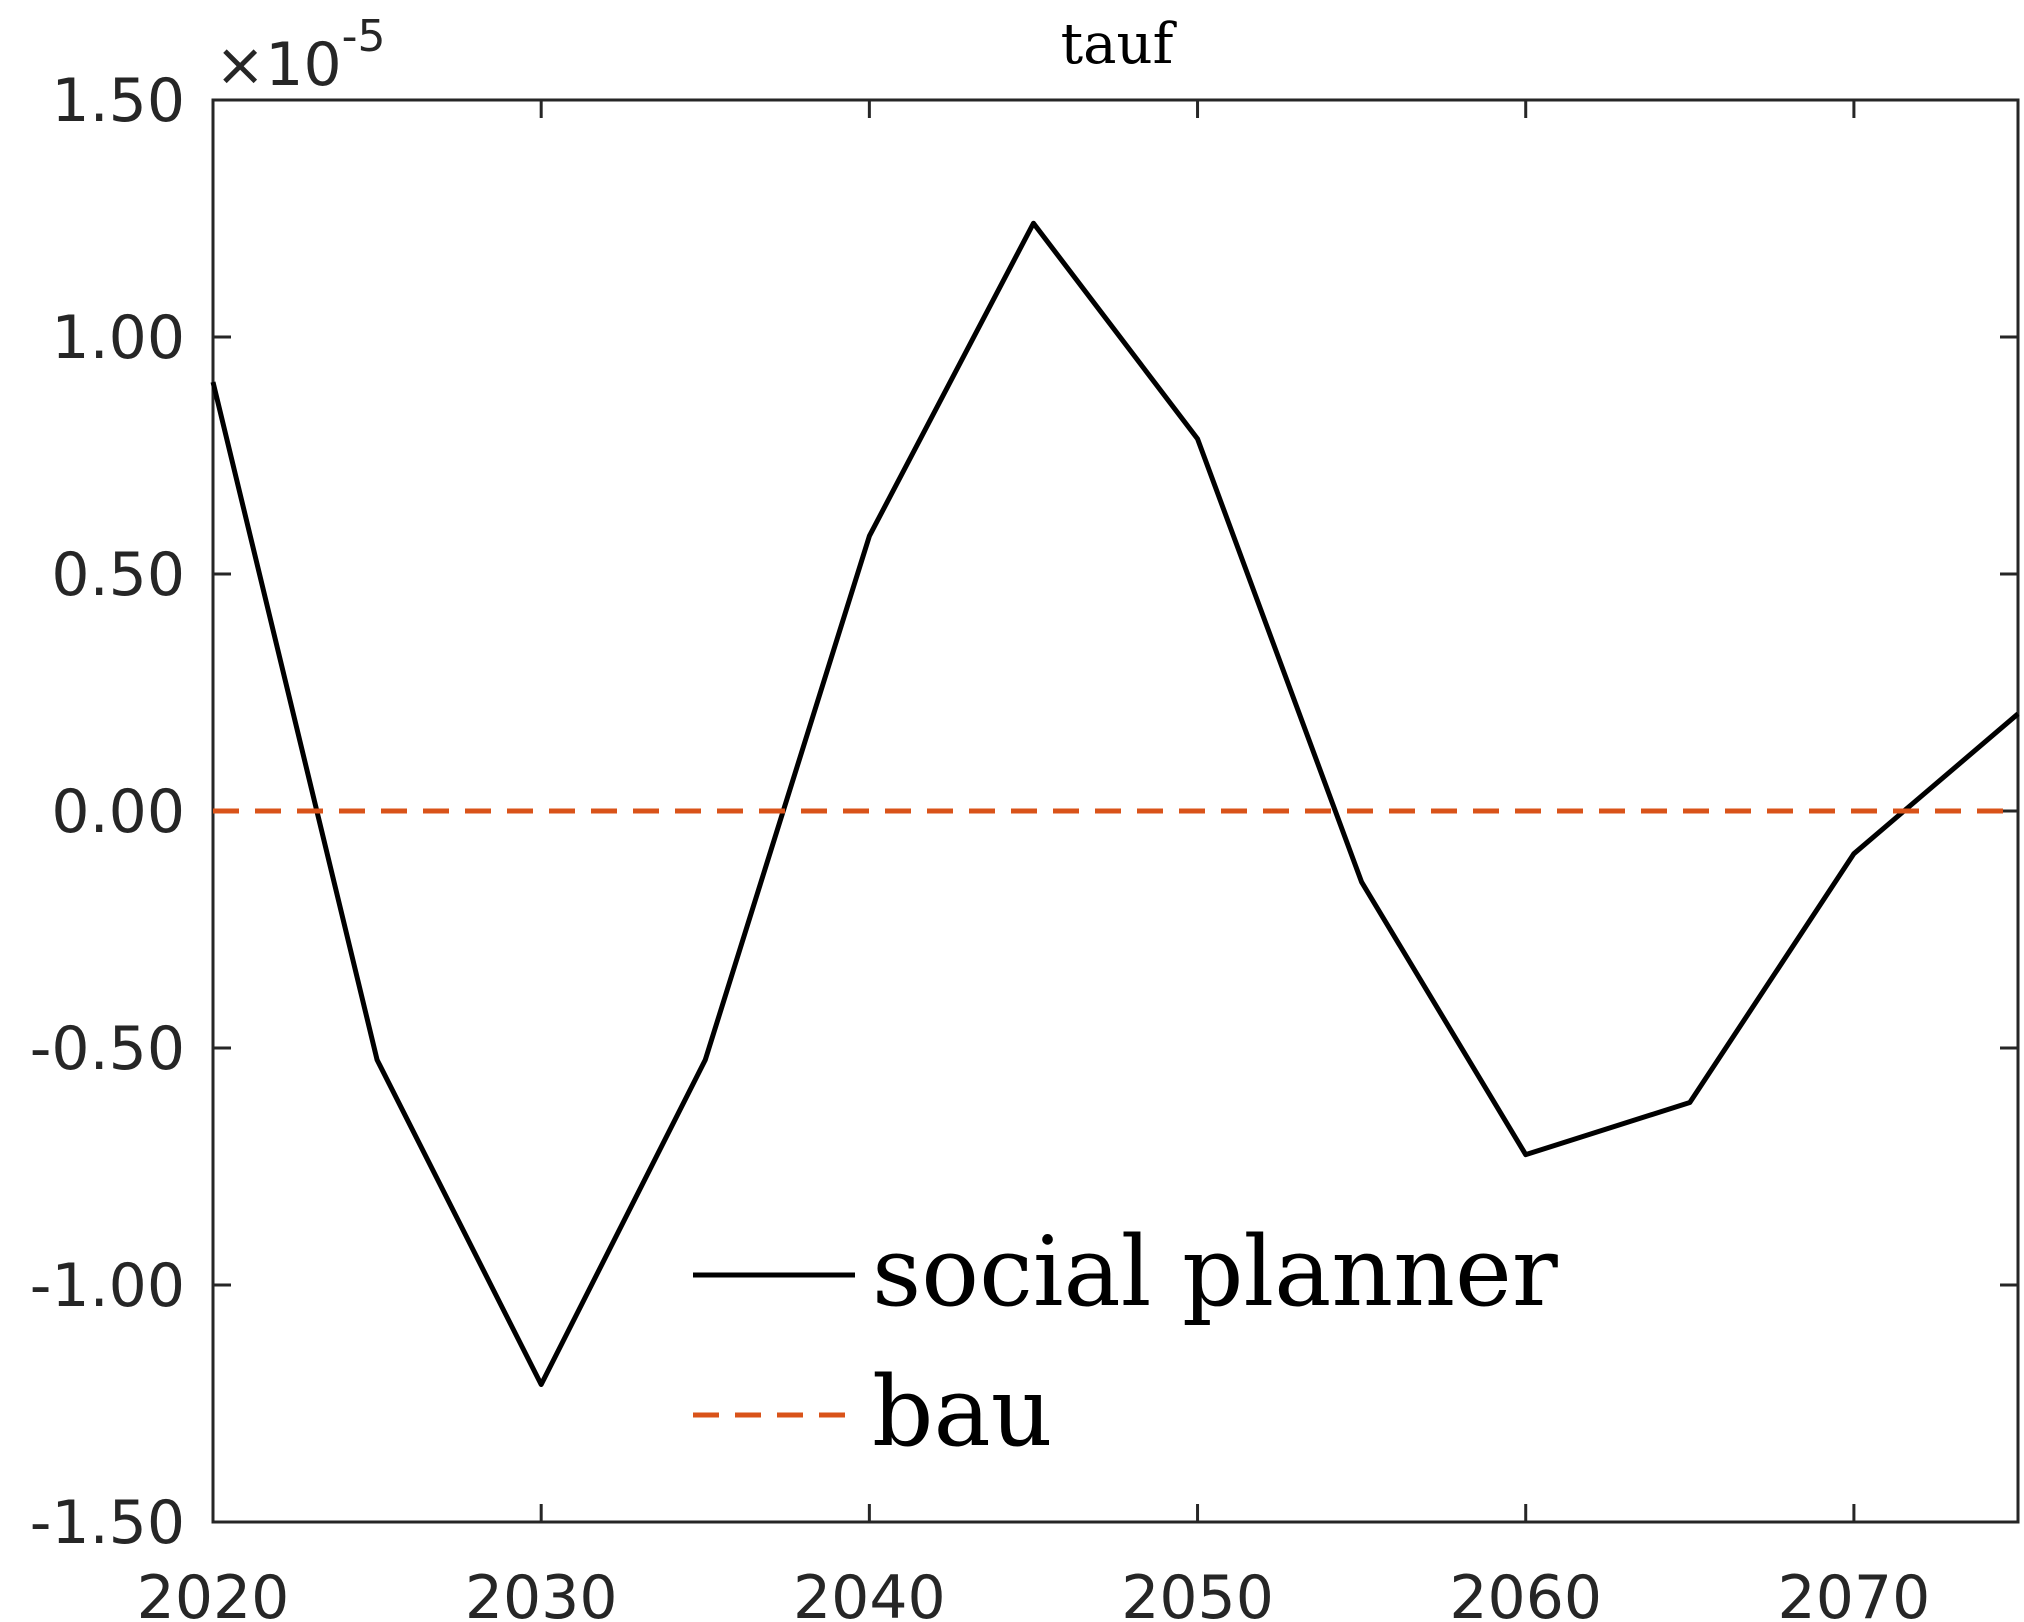 This screenshot has height=1622, width=2024. I want to click on y-tick-labels: -1.50 -1.00 -0.50 0.00 0.50 1.00 1.50, so click(107, 812).